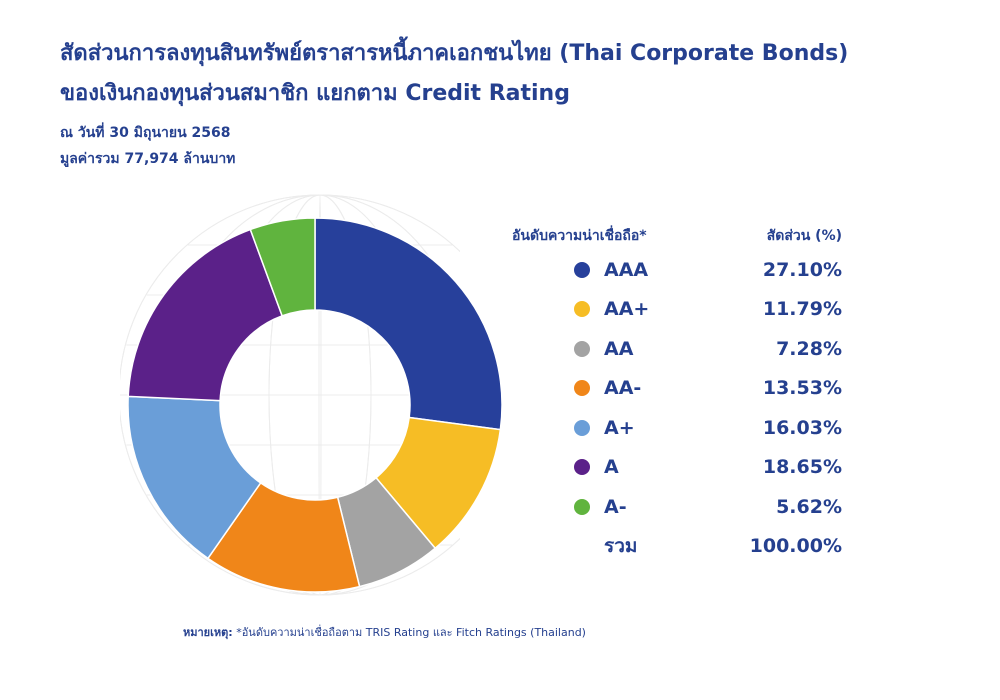  I want to click on legend-item: AA- 13.53%, so click(677, 389).